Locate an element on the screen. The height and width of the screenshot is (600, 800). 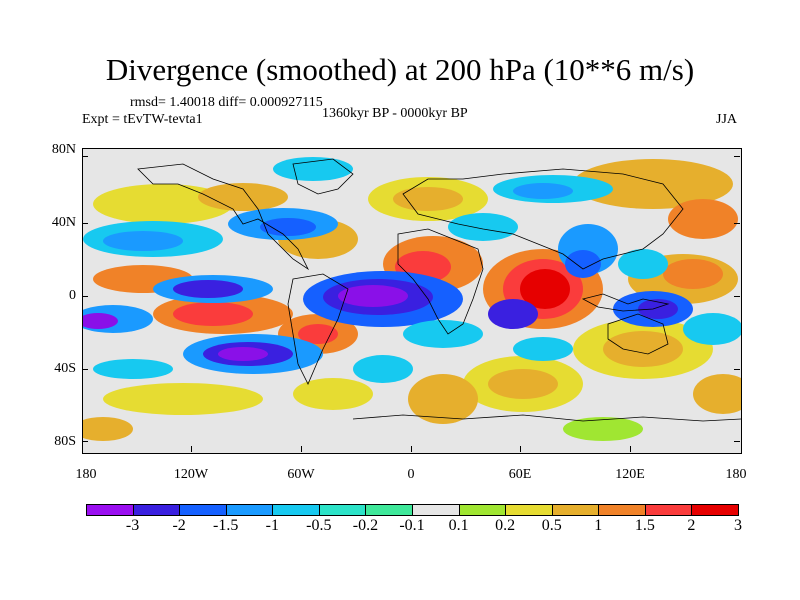
colorbar-label: -0.1 is located at coordinates (412, 525).